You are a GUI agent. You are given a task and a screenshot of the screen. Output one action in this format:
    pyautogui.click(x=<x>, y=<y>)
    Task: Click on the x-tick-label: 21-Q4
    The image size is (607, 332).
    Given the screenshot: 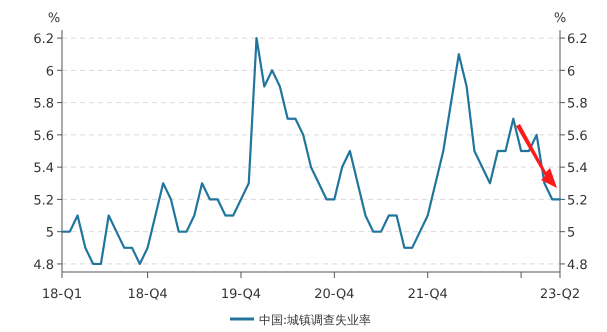 What is the action you would take?
    pyautogui.click(x=428, y=294)
    